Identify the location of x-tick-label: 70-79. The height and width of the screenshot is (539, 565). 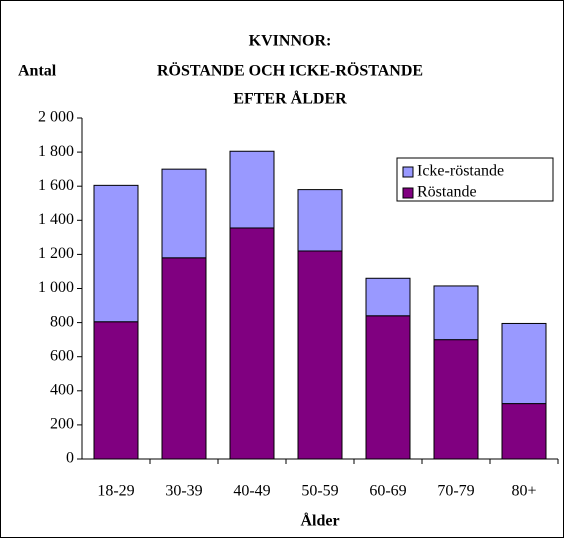
(455, 491).